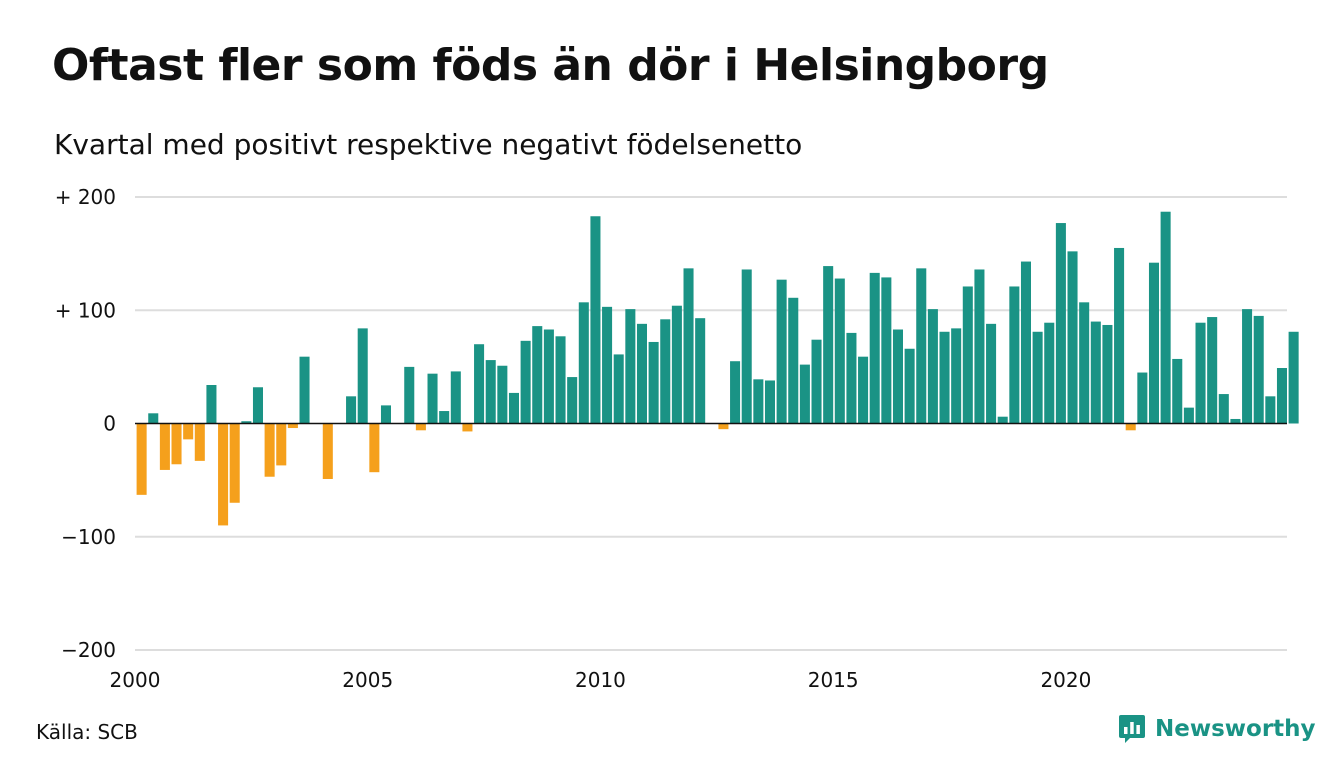 This screenshot has height=780, width=1340. I want to click on x-tick-label: 2010, so click(600, 680).